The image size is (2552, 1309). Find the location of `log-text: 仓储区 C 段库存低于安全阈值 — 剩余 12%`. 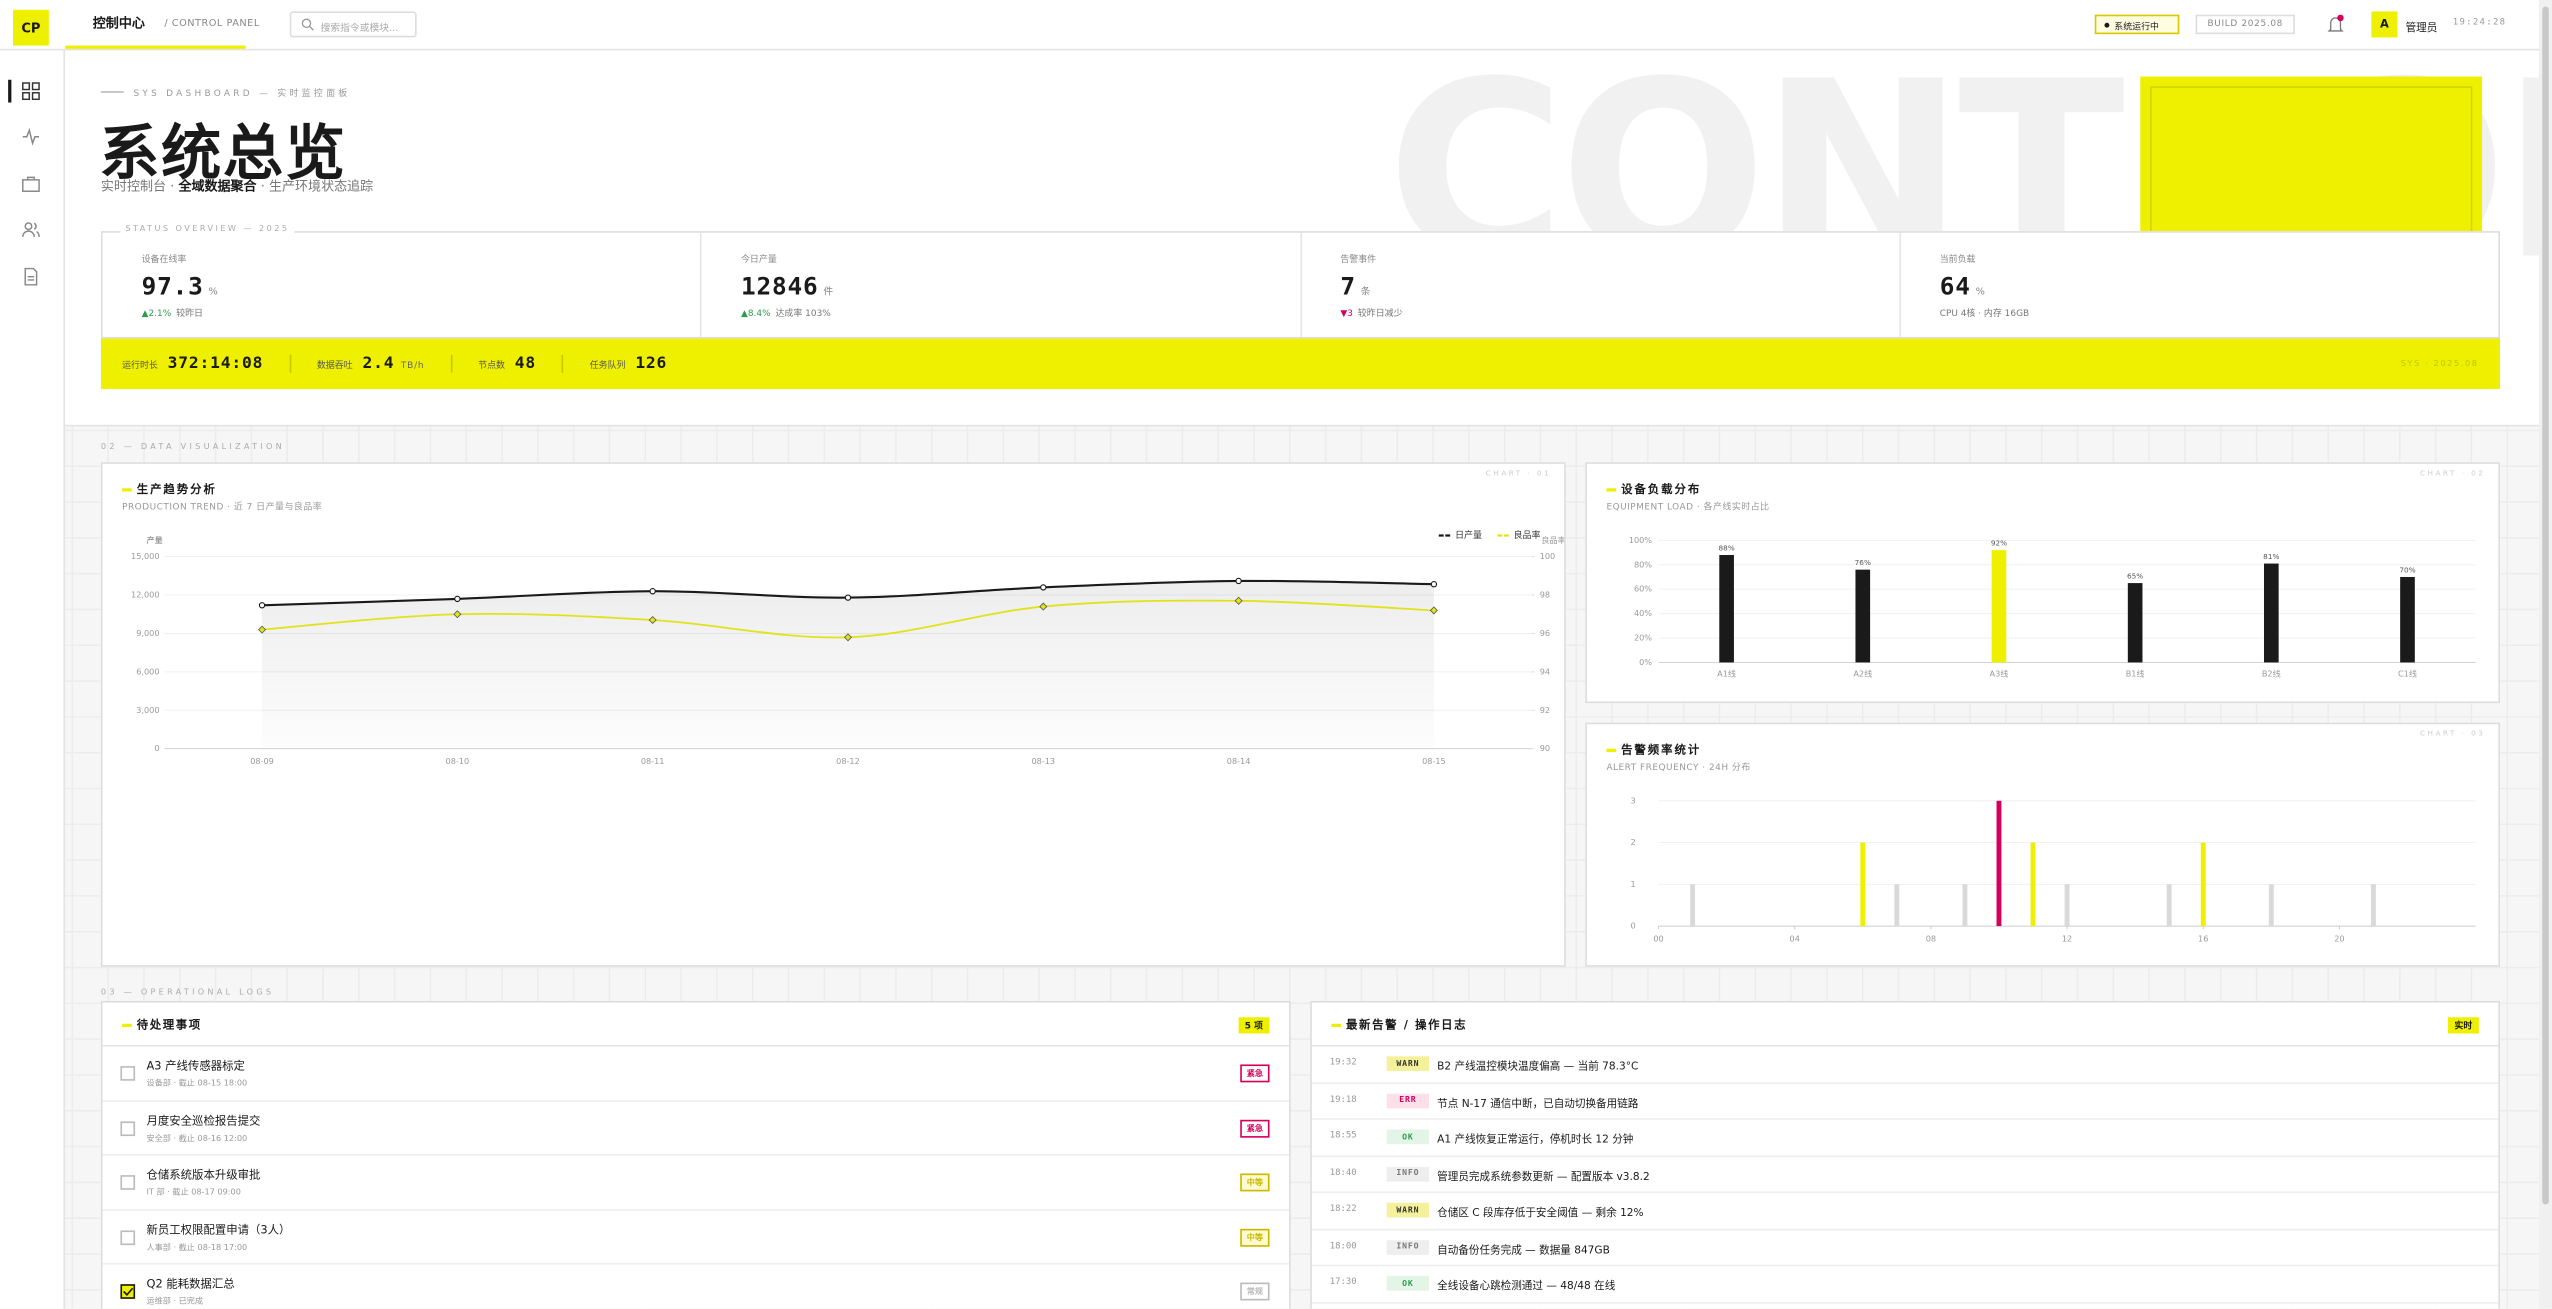

log-text: 仓储区 C 段库存低于安全阈值 — 剩余 12% is located at coordinates (1540, 1213).